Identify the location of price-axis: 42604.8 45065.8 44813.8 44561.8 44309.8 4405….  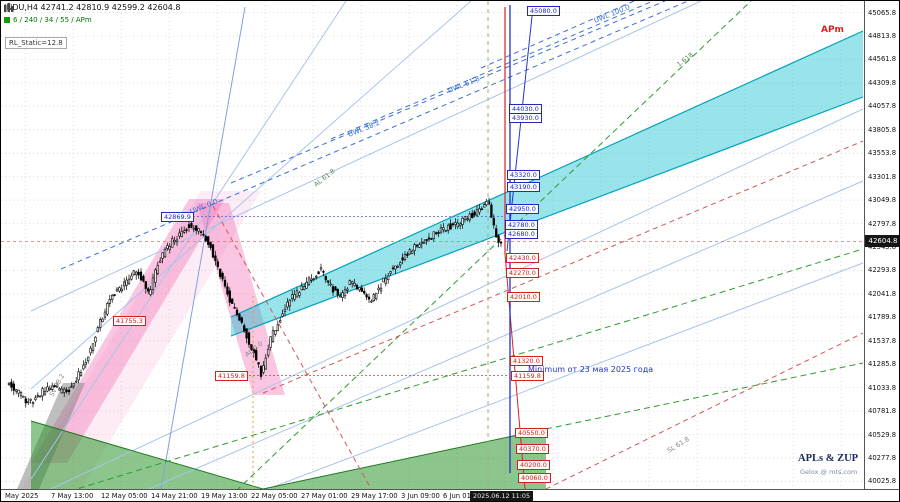
(881, 245).